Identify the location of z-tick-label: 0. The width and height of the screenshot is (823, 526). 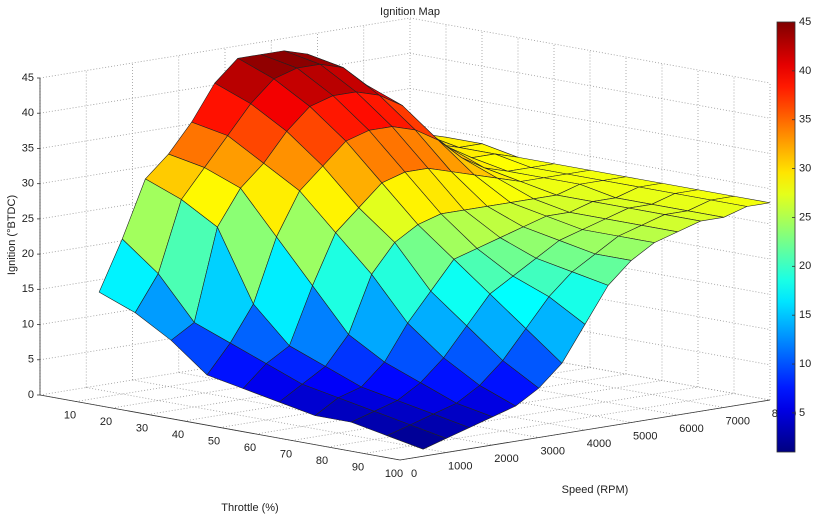
(31, 395).